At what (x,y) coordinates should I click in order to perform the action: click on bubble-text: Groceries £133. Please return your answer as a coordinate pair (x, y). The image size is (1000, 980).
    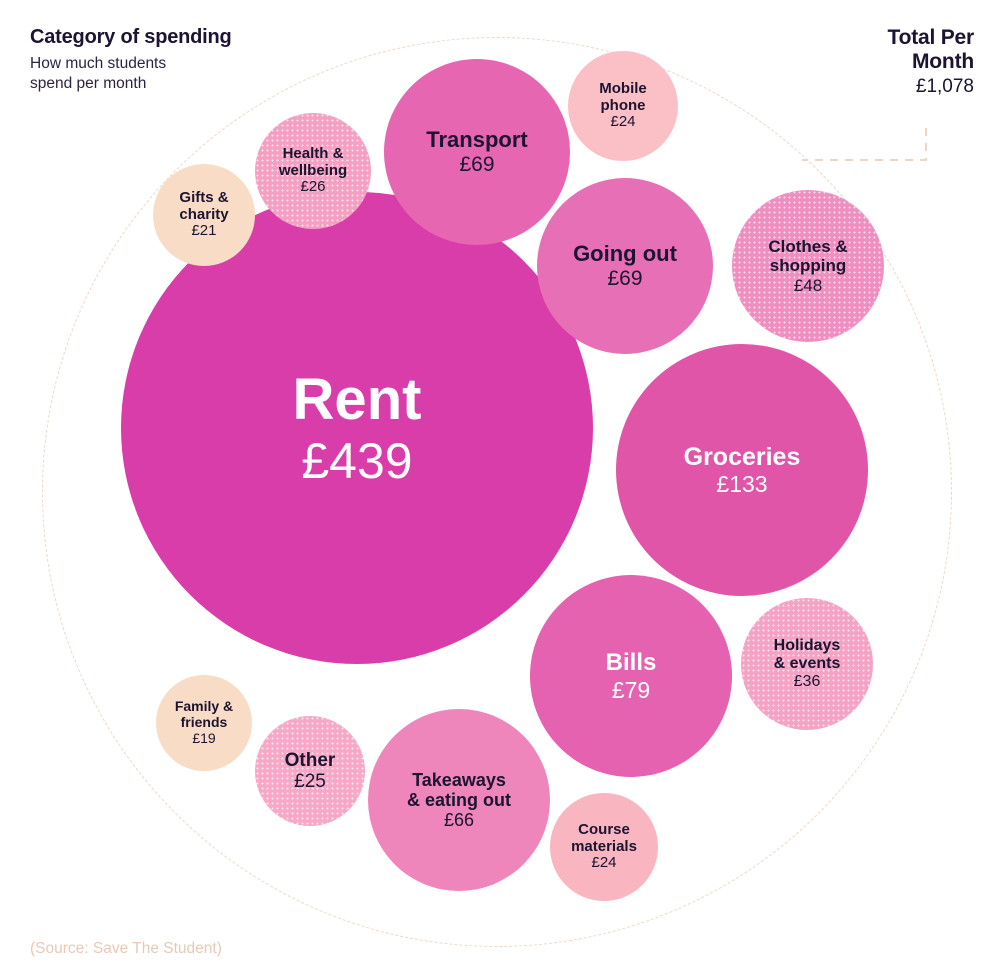
    Looking at the image, I should click on (742, 470).